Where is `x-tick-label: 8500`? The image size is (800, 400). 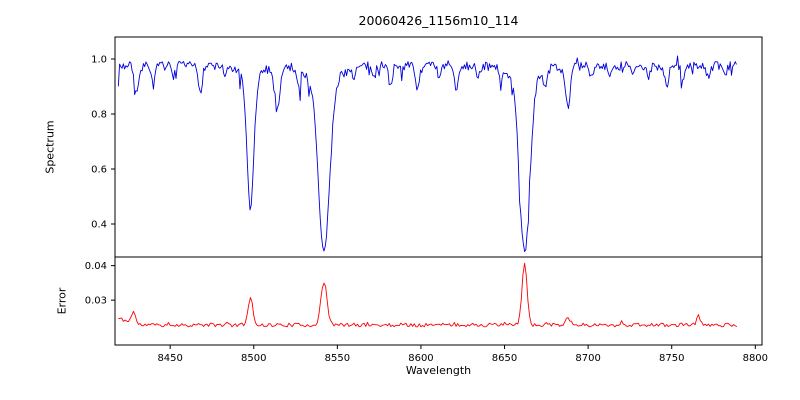
x-tick-label: 8500 is located at coordinates (253, 358).